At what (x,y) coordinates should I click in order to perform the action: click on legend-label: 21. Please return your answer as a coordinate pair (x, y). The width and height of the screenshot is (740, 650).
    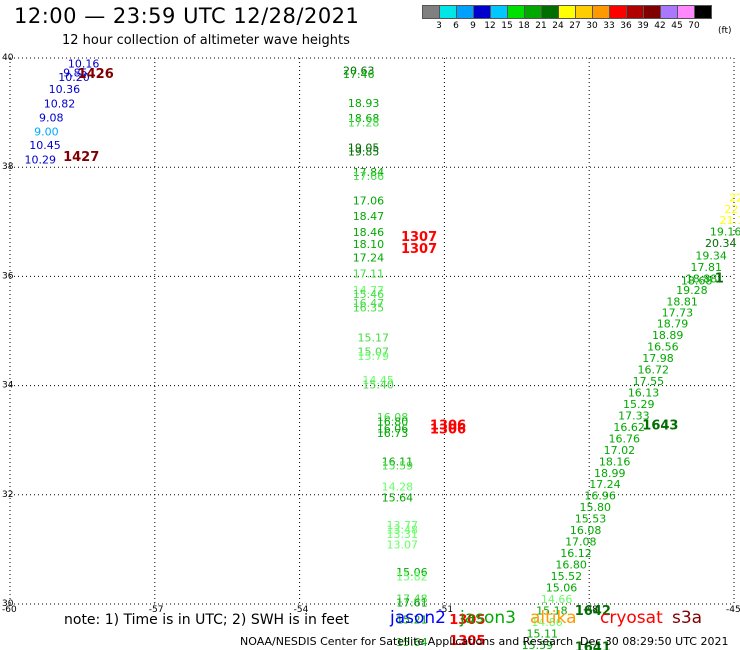
    Looking at the image, I should click on (541, 26).